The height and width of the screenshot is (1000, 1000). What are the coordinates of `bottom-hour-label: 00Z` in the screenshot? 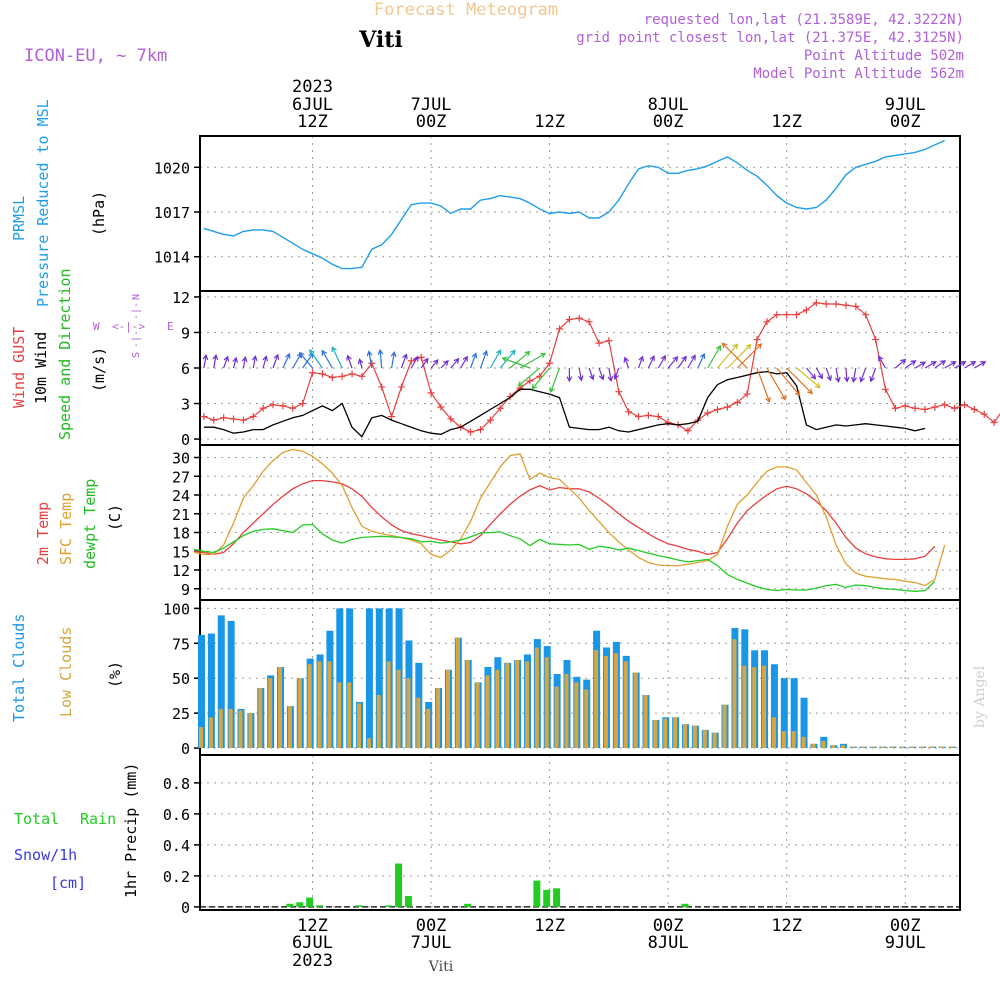 It's located at (431, 926).